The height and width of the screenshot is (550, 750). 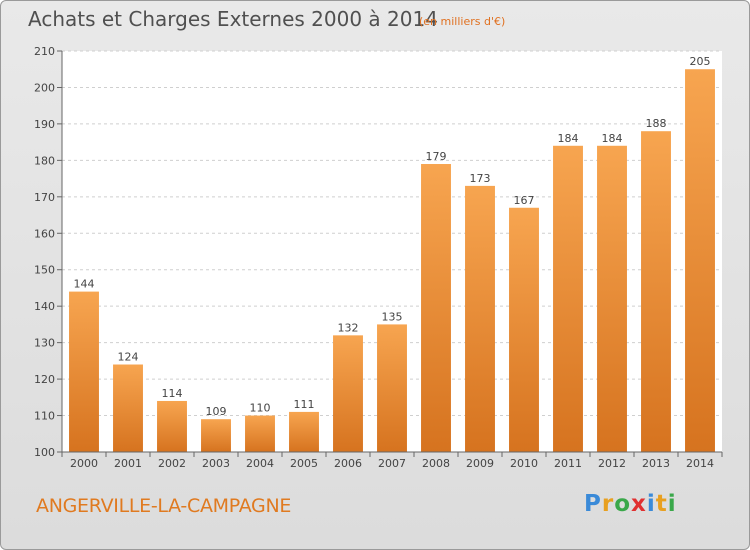 I want to click on x-tick-label-2012: 2012, so click(x=612, y=463).